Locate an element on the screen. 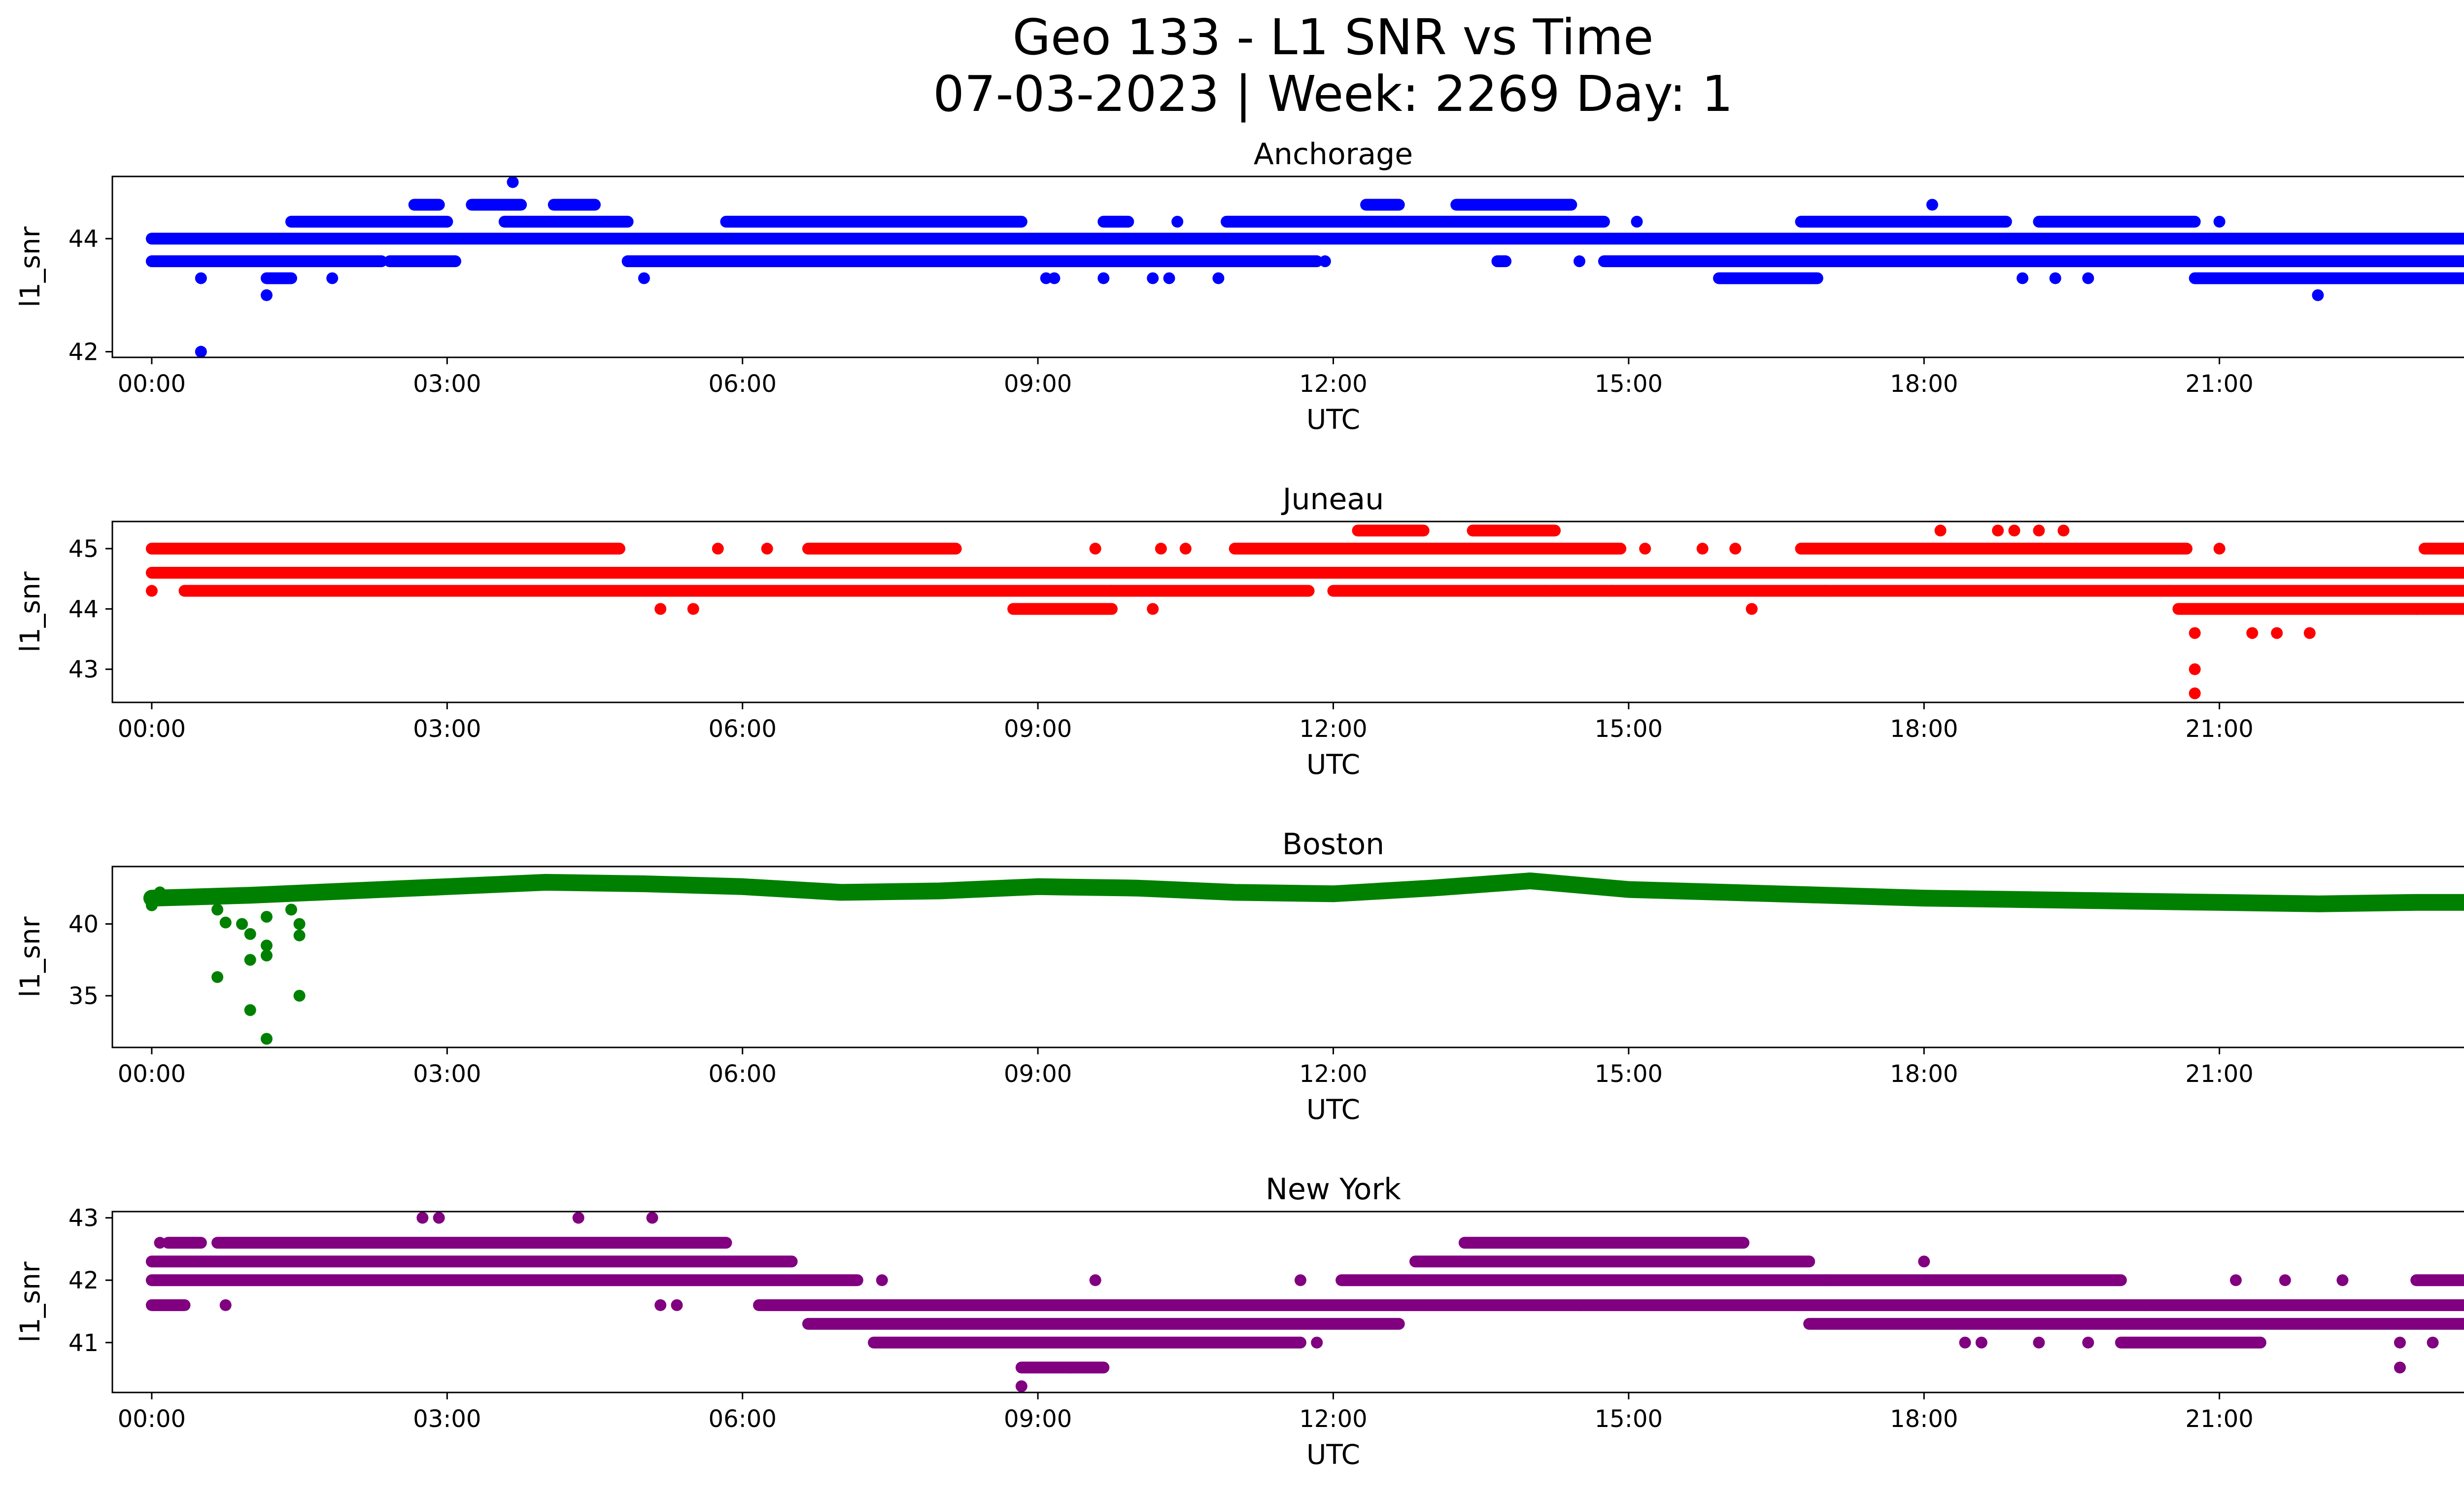 This screenshot has height=1495, width=2464. y-tick-label: 44 is located at coordinates (83, 239).